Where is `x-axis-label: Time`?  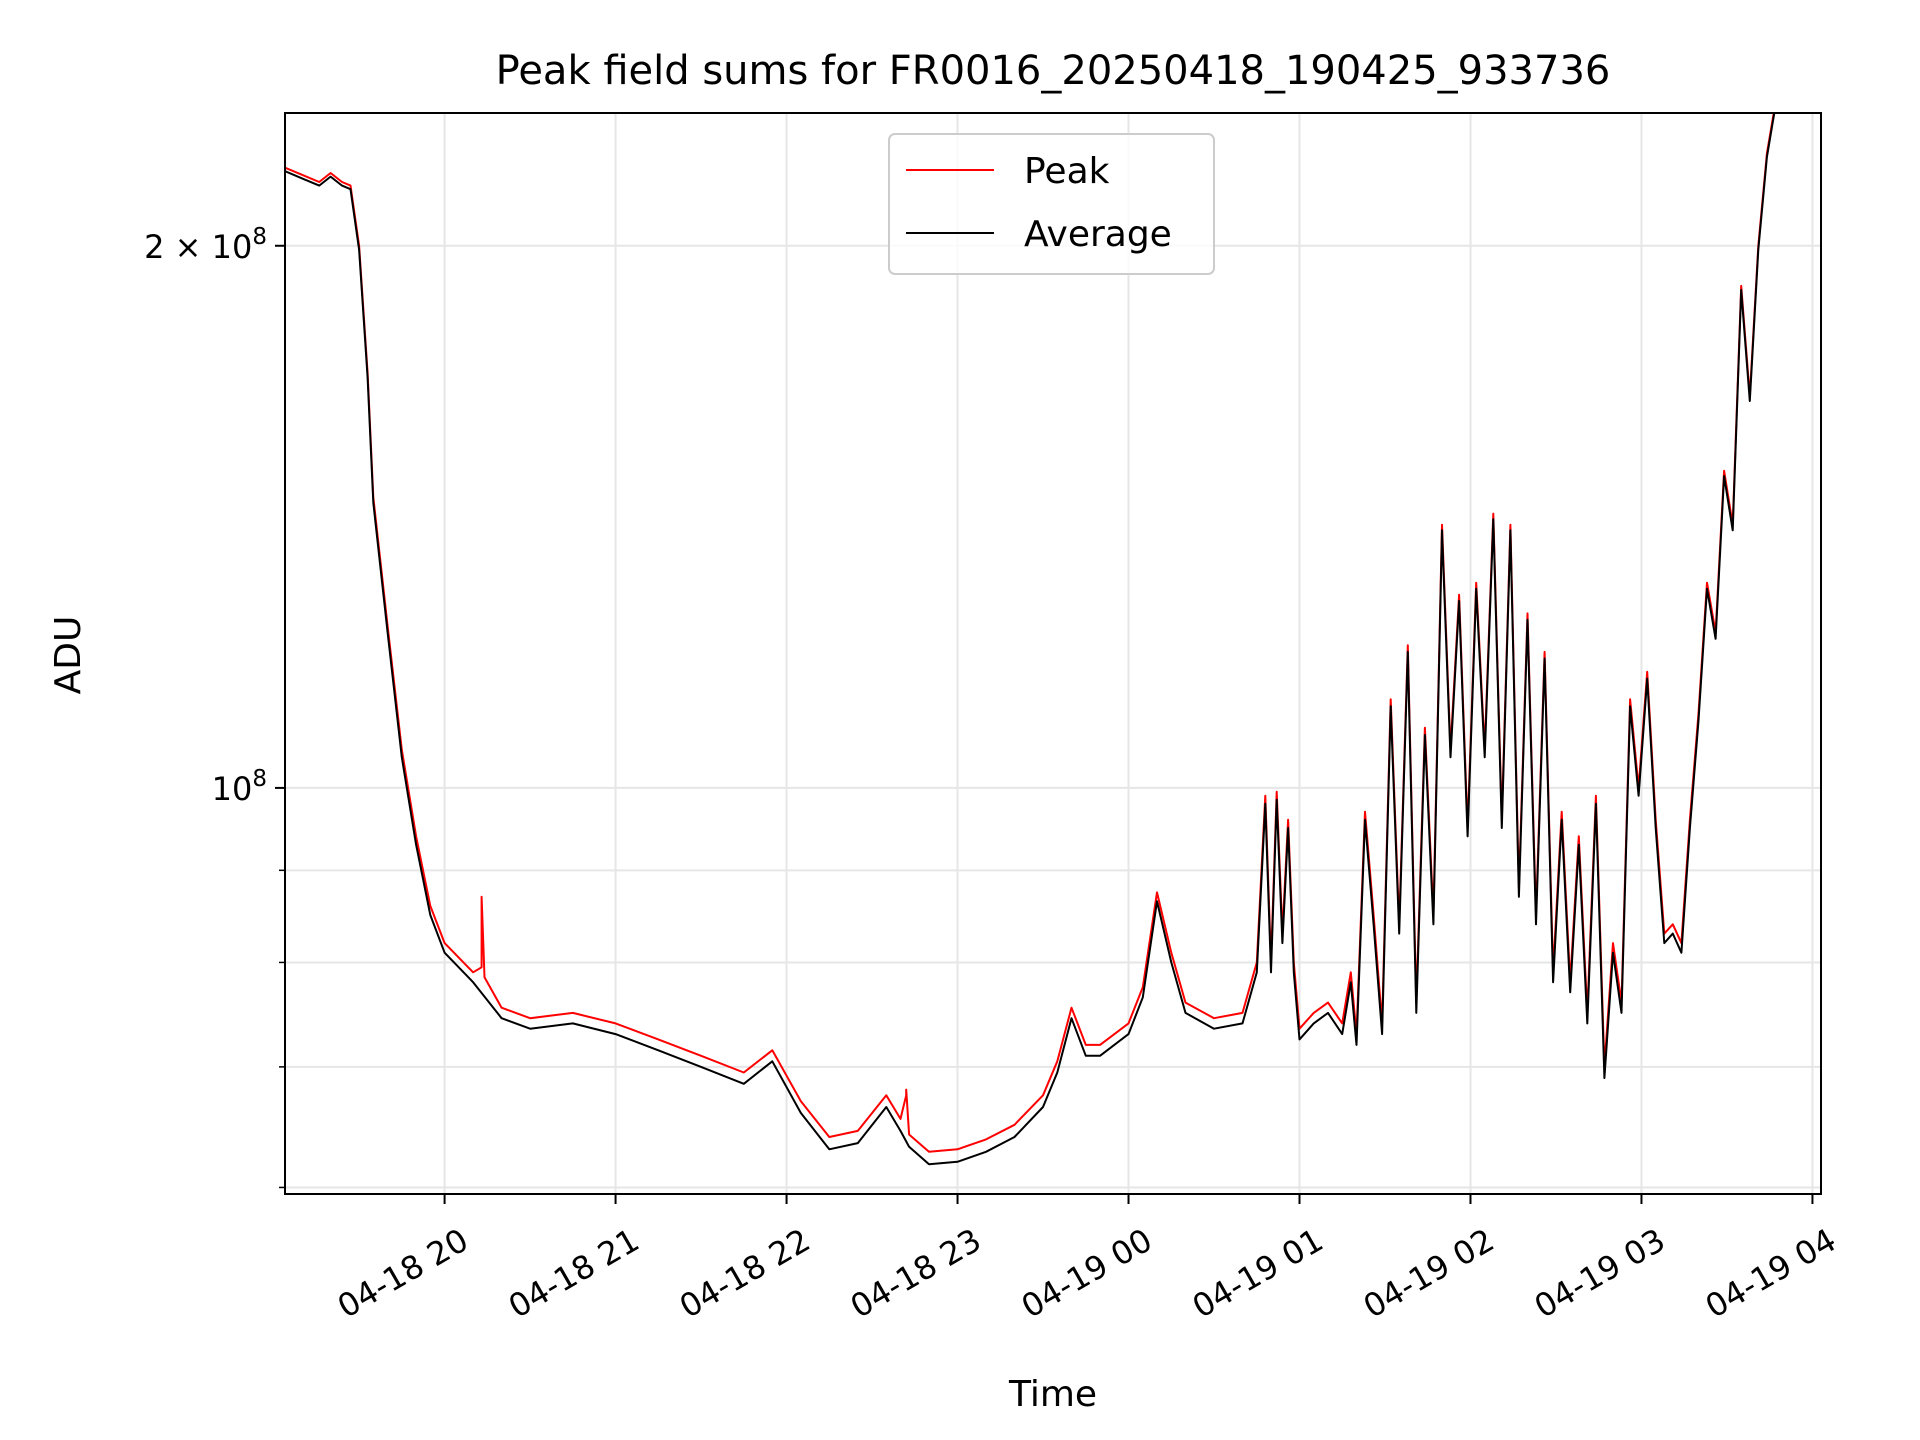
x-axis-label: Time is located at coordinates (1052, 1394).